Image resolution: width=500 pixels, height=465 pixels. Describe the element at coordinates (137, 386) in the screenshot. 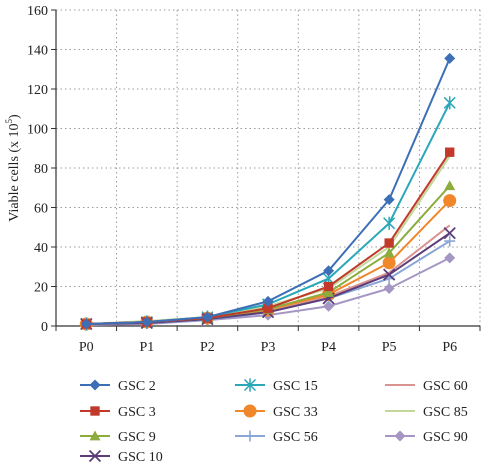

I see `legend-label: GSC 2` at that location.